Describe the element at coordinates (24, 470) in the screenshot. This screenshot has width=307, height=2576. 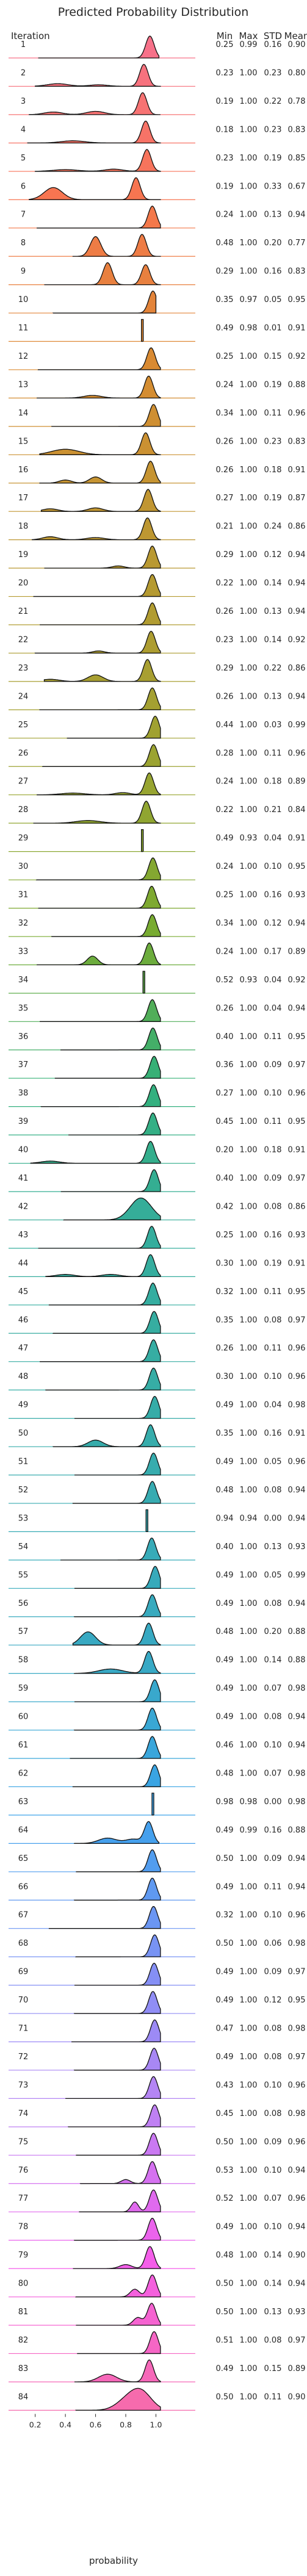
I see `iteration-label: 16` at that location.